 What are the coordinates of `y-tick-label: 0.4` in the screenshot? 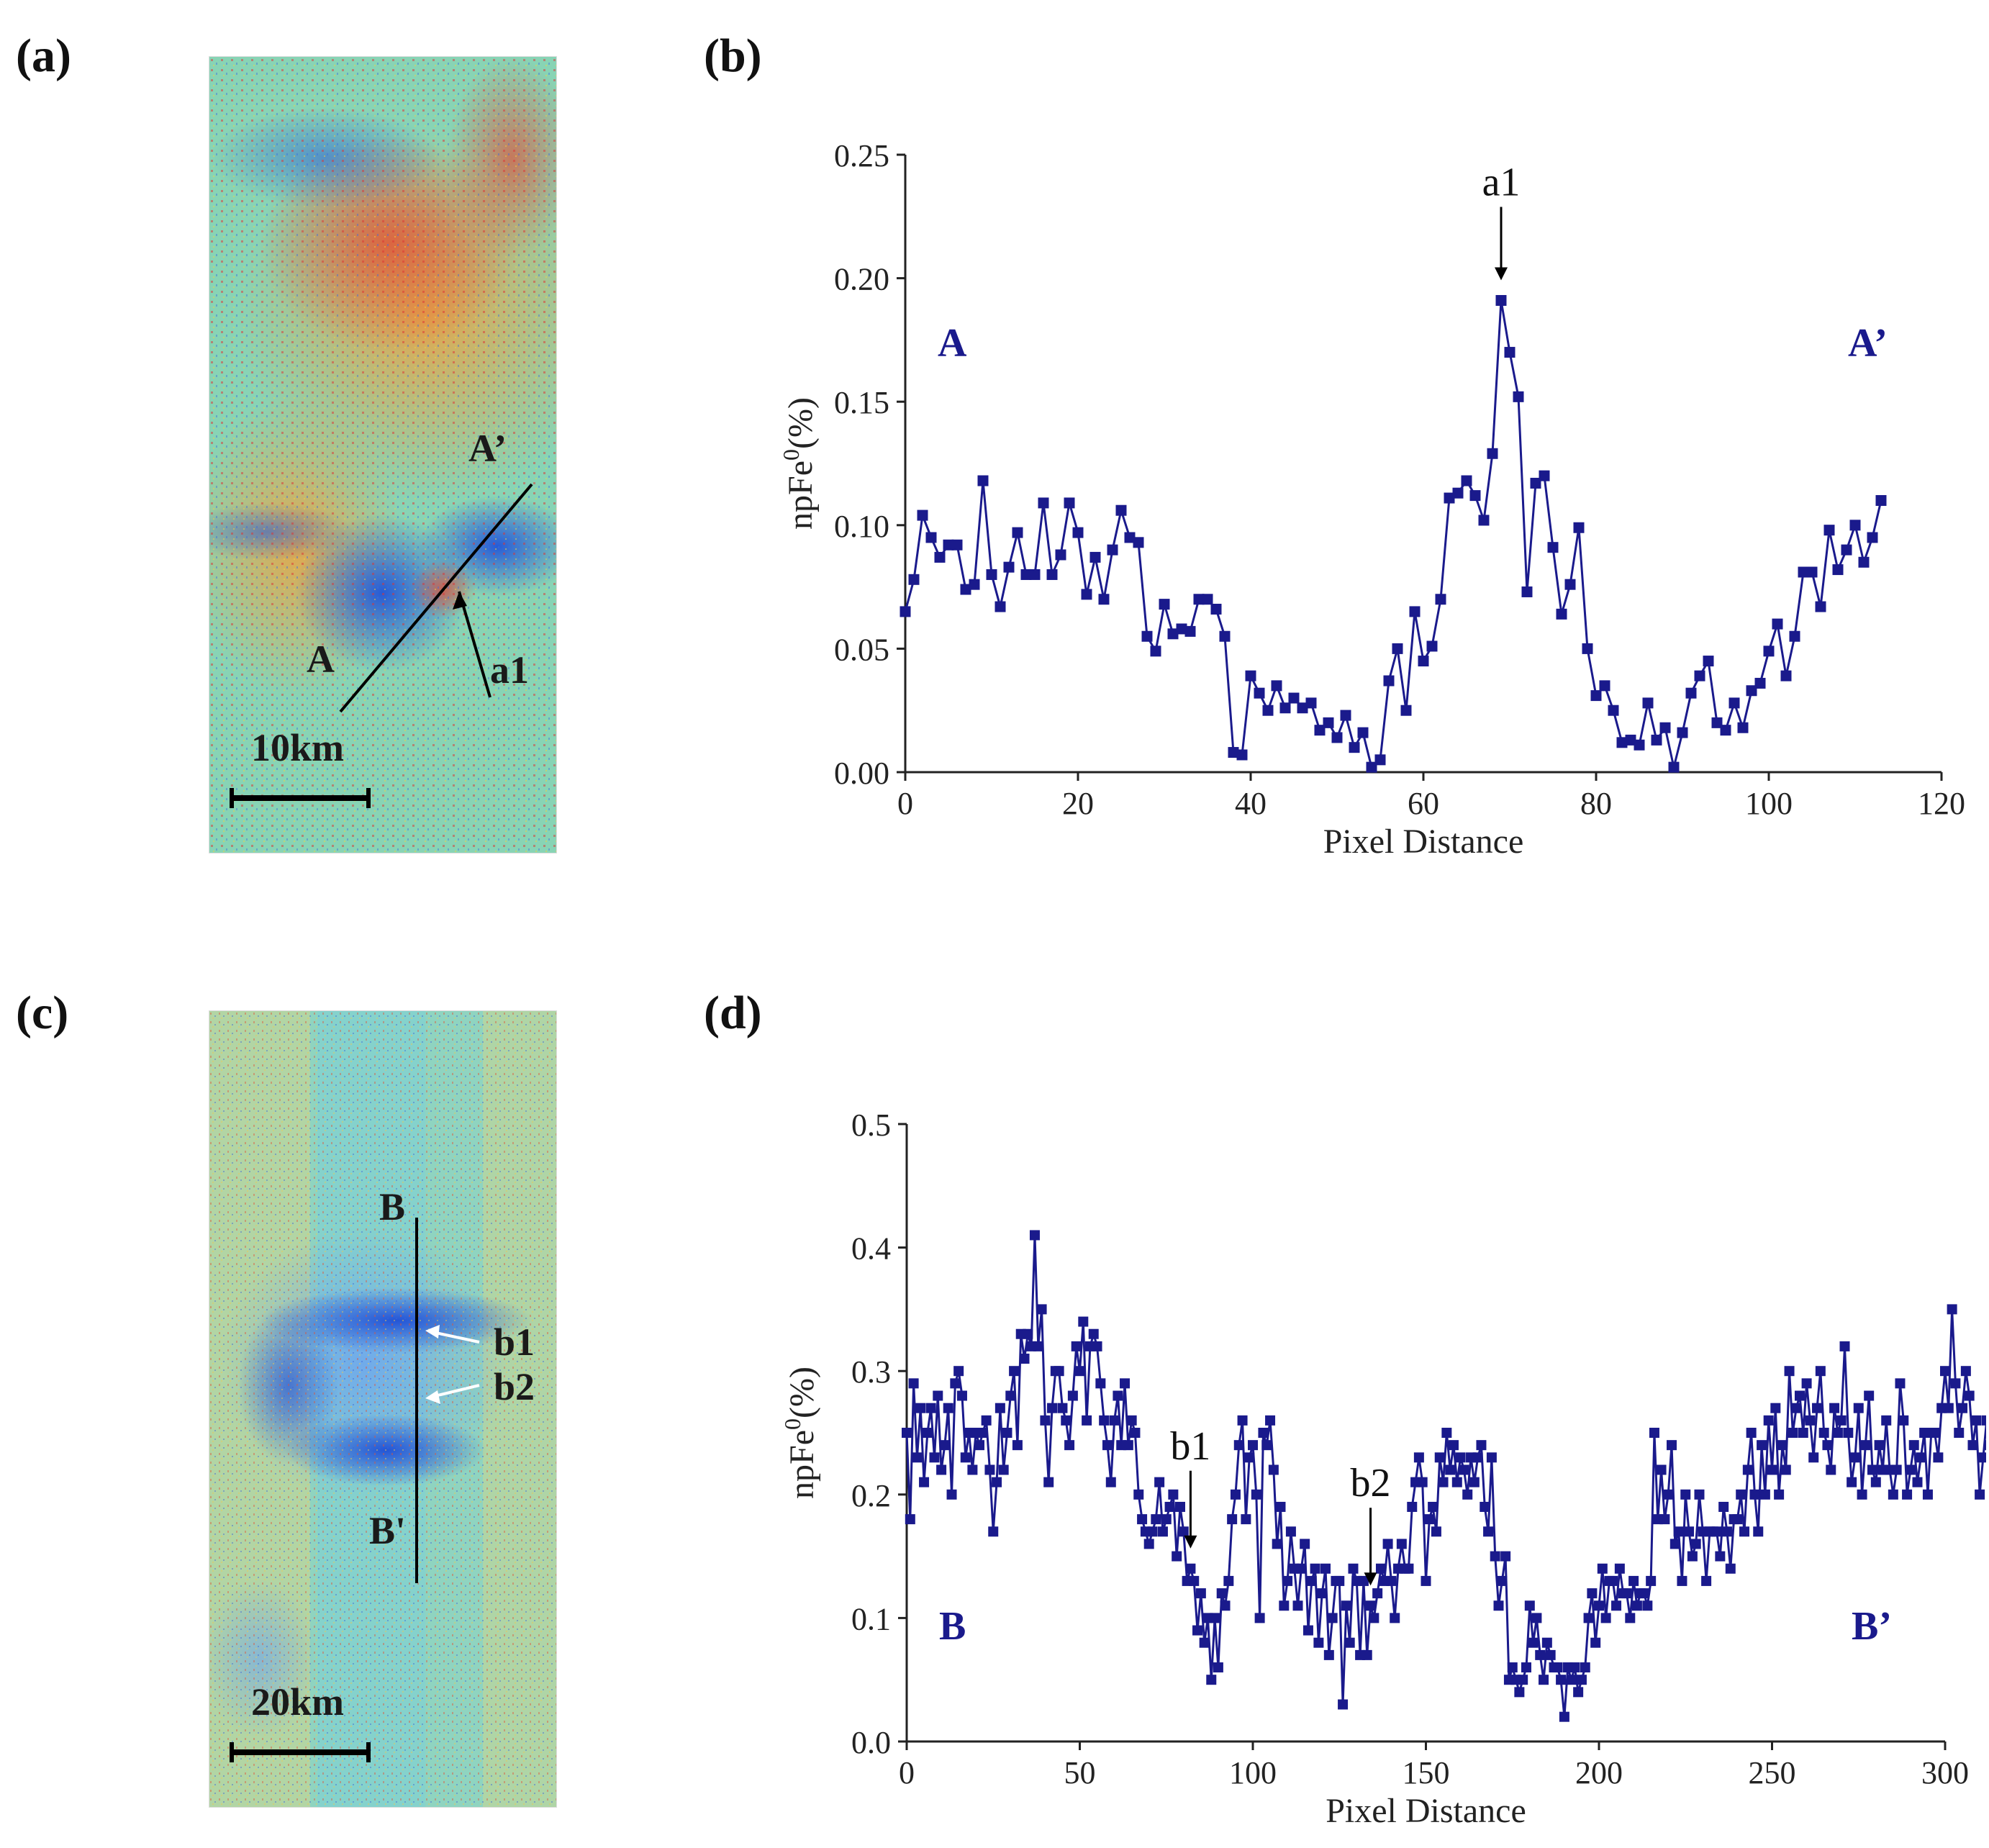 It's located at (871, 1249).